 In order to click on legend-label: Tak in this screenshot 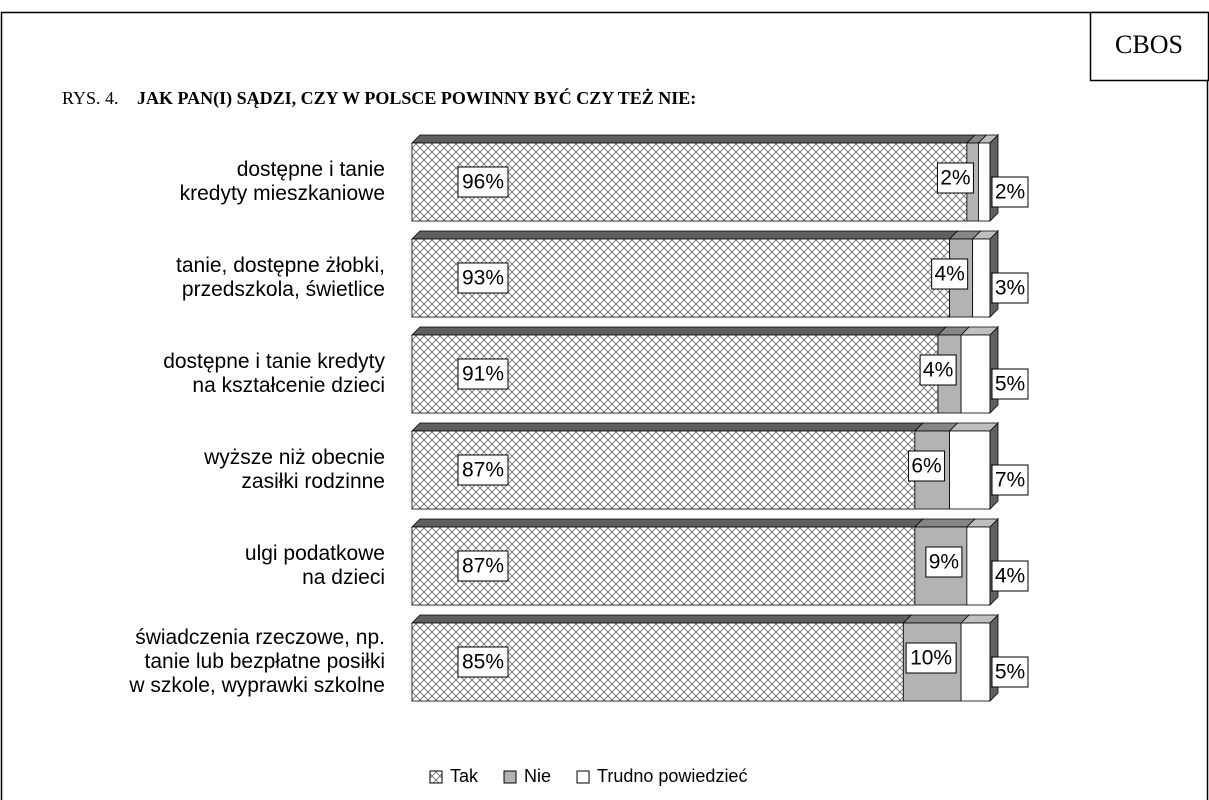, I will do `click(464, 776)`.